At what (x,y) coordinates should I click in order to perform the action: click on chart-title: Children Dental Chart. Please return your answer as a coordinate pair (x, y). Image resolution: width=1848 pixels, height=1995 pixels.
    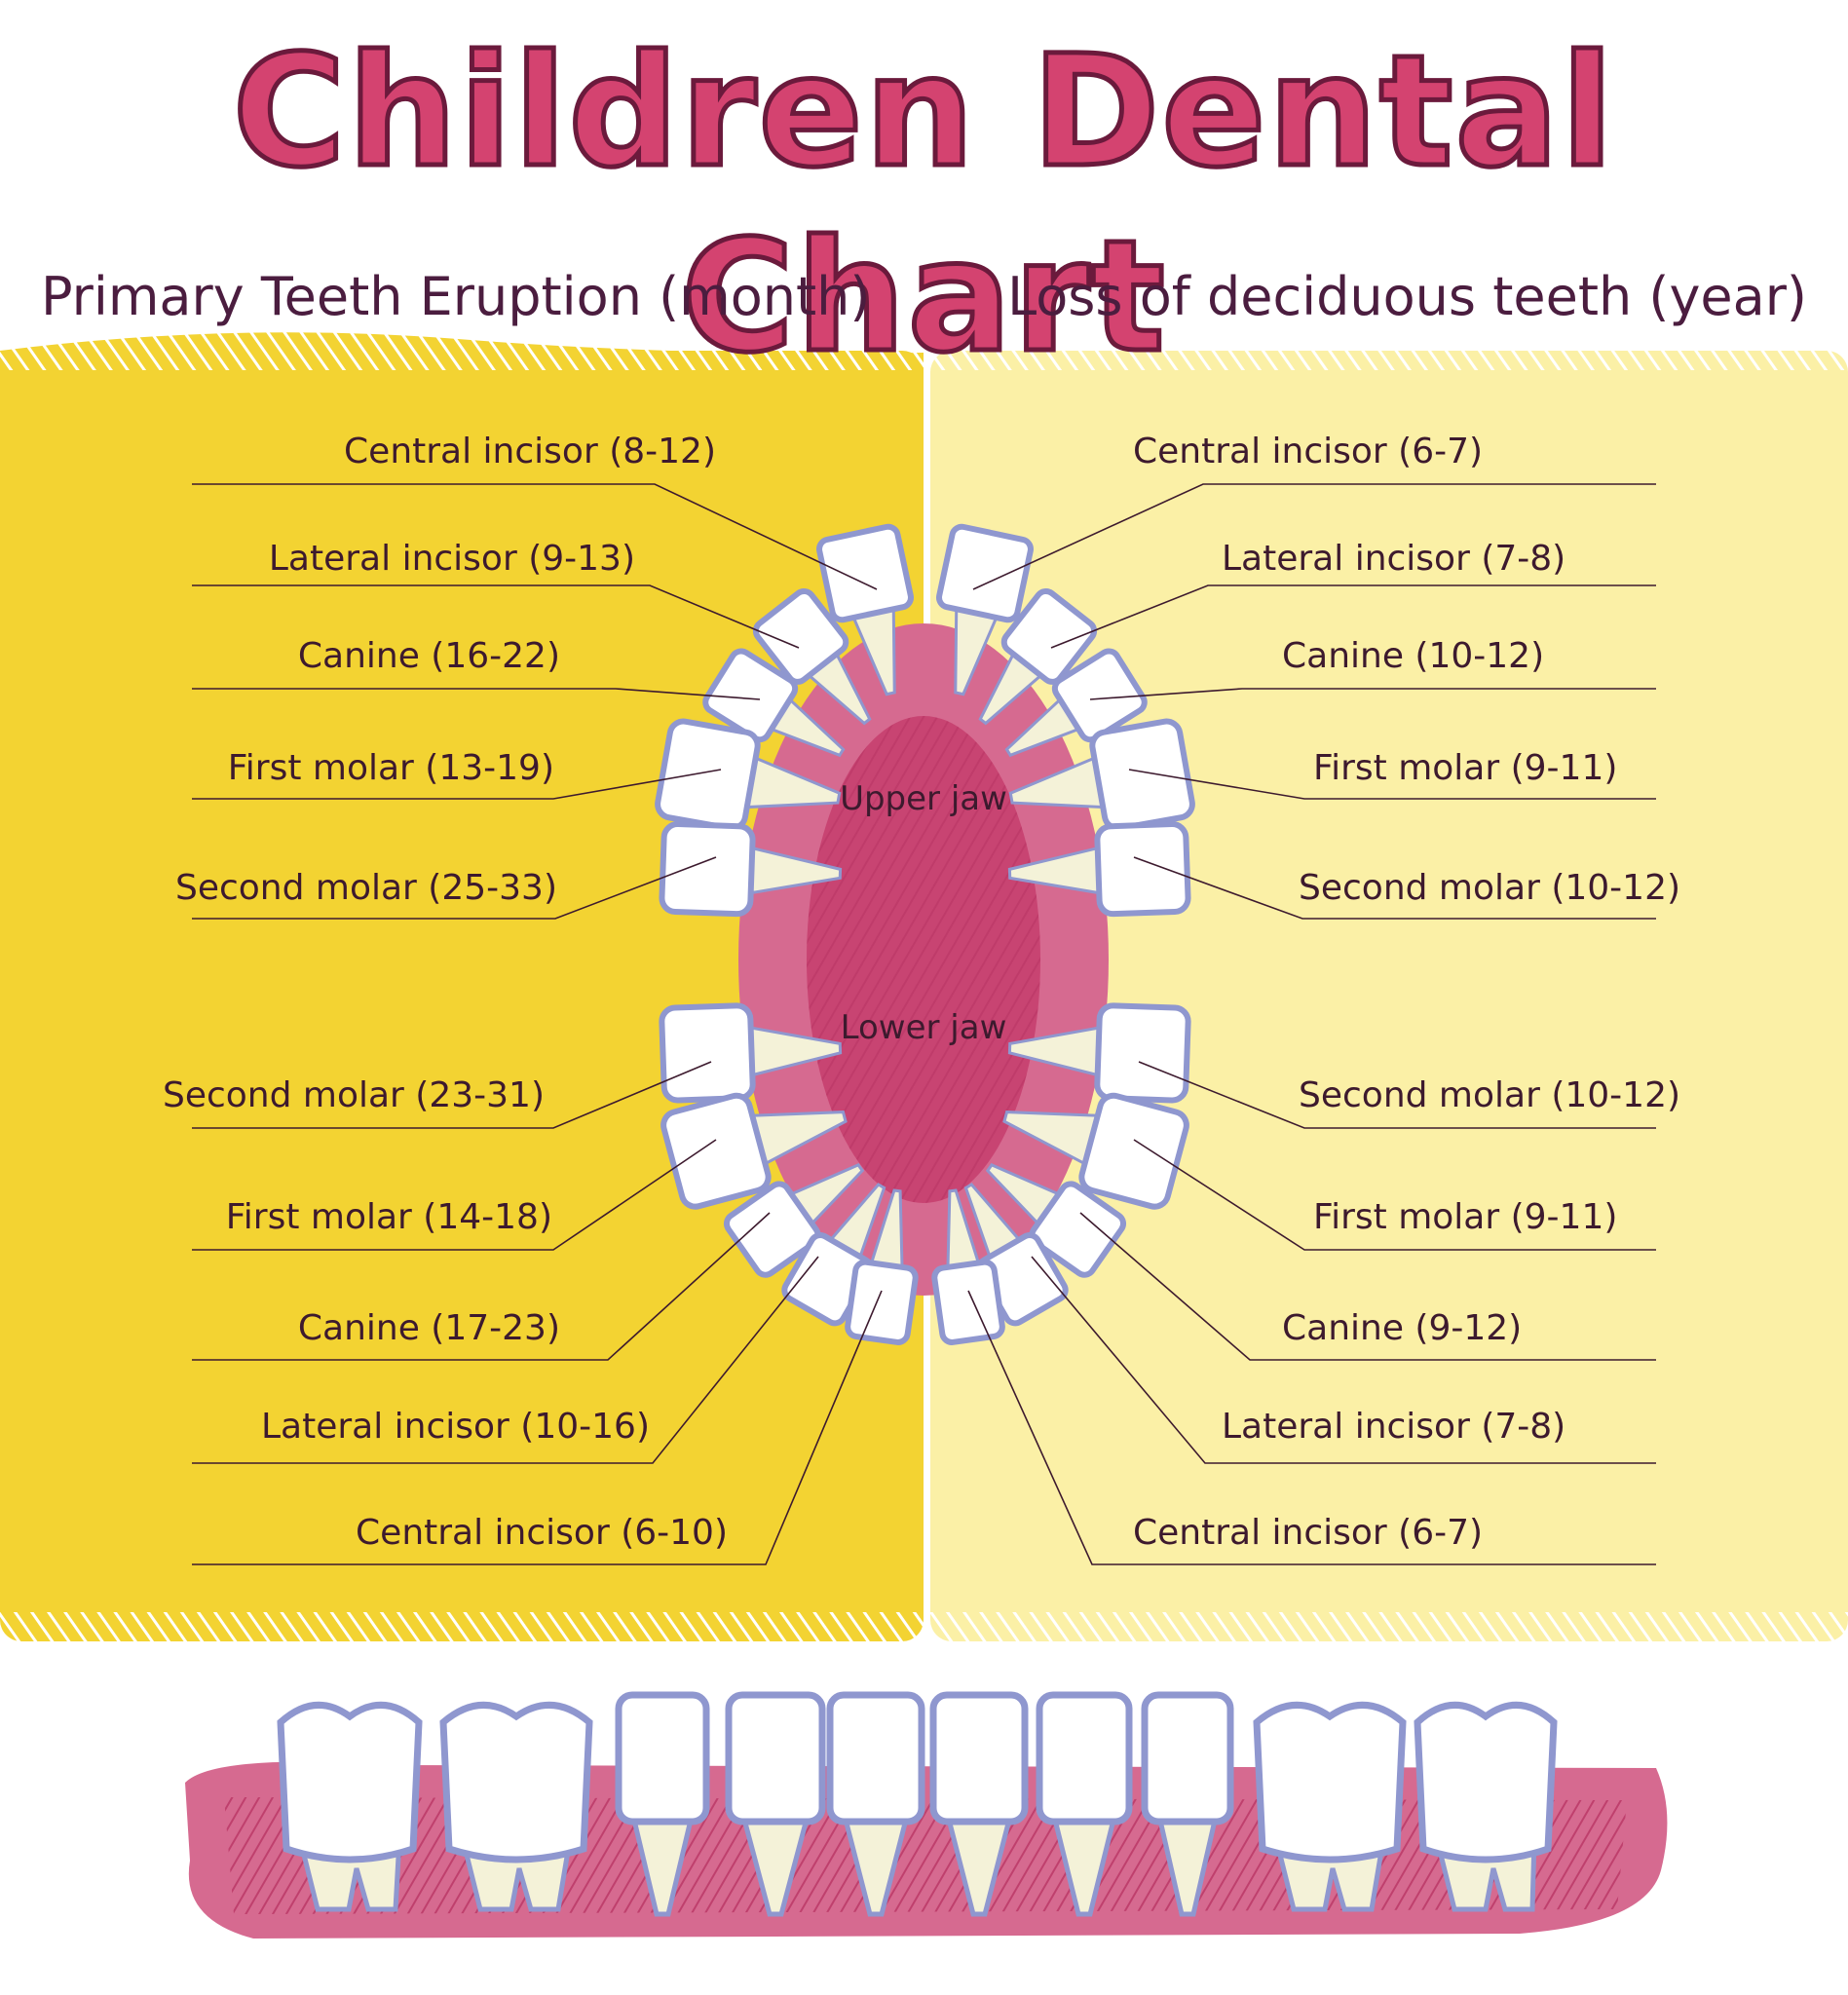
    Looking at the image, I should click on (923, 205).